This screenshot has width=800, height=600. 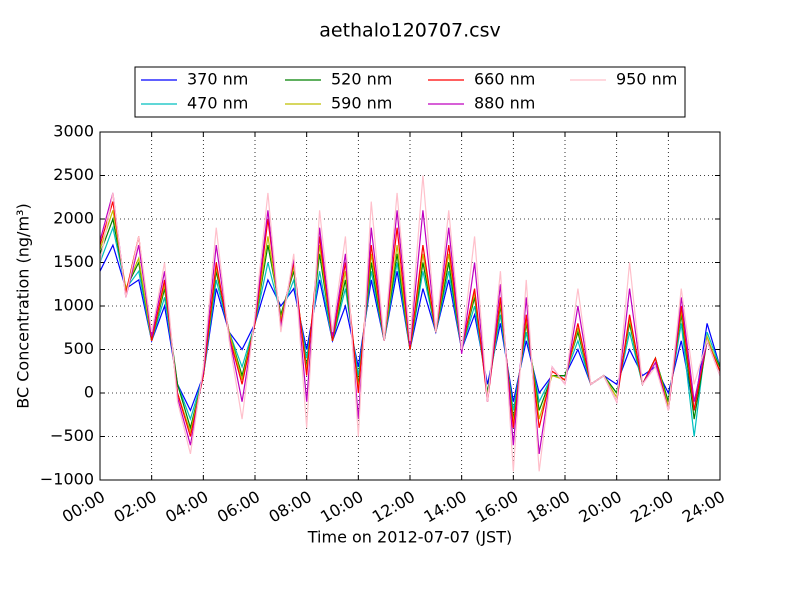 What do you see at coordinates (410, 31) in the screenshot?
I see `chart-title: aethalo120707.csv` at bounding box center [410, 31].